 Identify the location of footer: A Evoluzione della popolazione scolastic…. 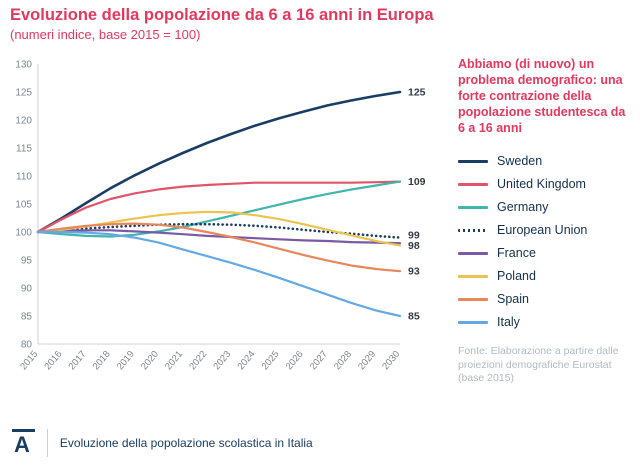
(162, 443).